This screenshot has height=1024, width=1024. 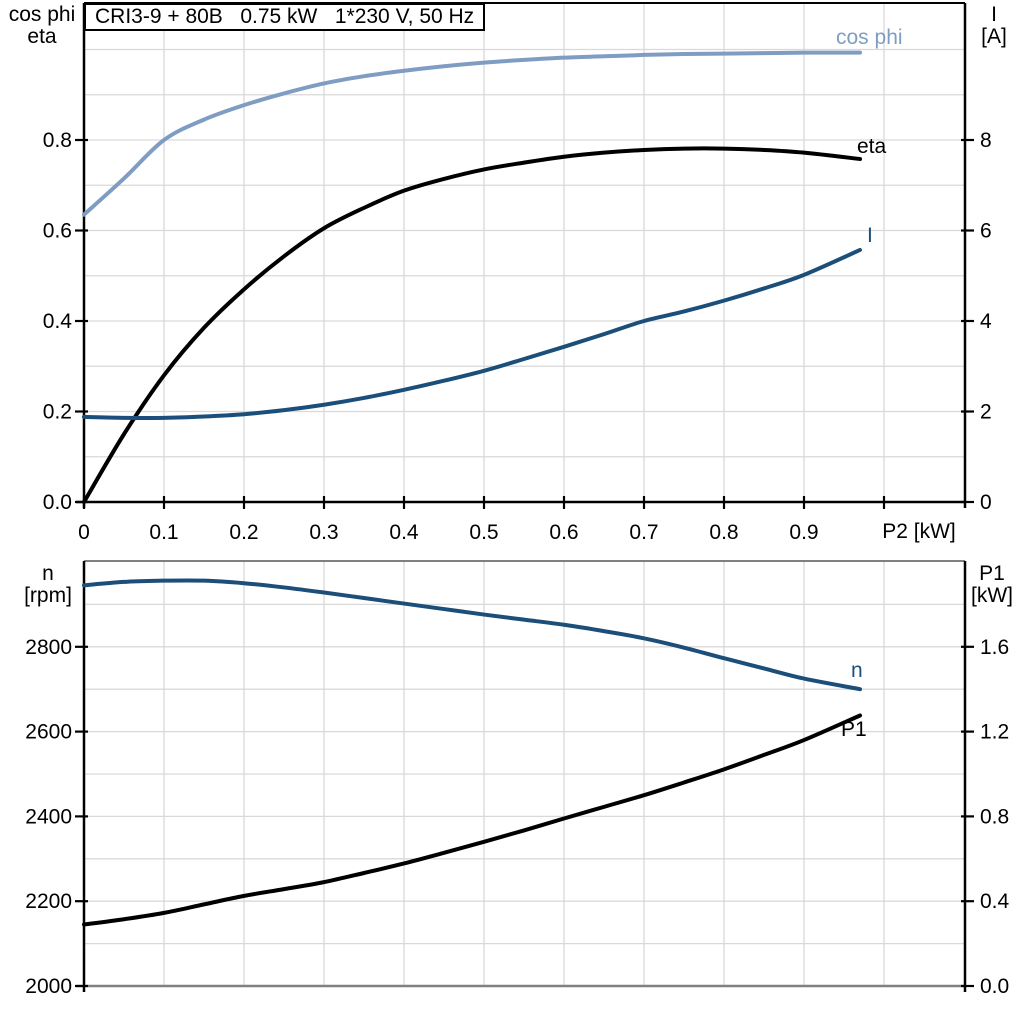 I want to click on speed-curve-label: n, so click(x=857, y=670).